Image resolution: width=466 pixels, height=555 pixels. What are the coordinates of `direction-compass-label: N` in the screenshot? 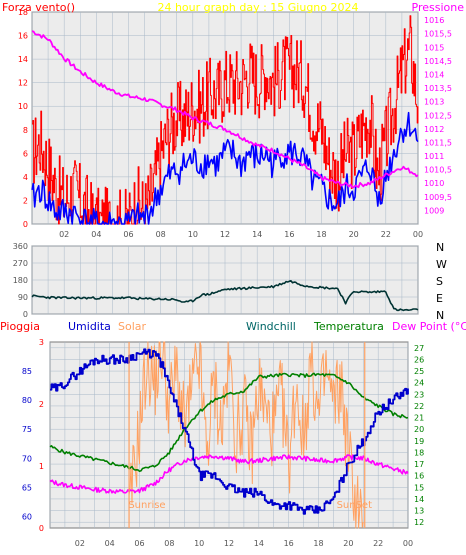 It's located at (440, 247).